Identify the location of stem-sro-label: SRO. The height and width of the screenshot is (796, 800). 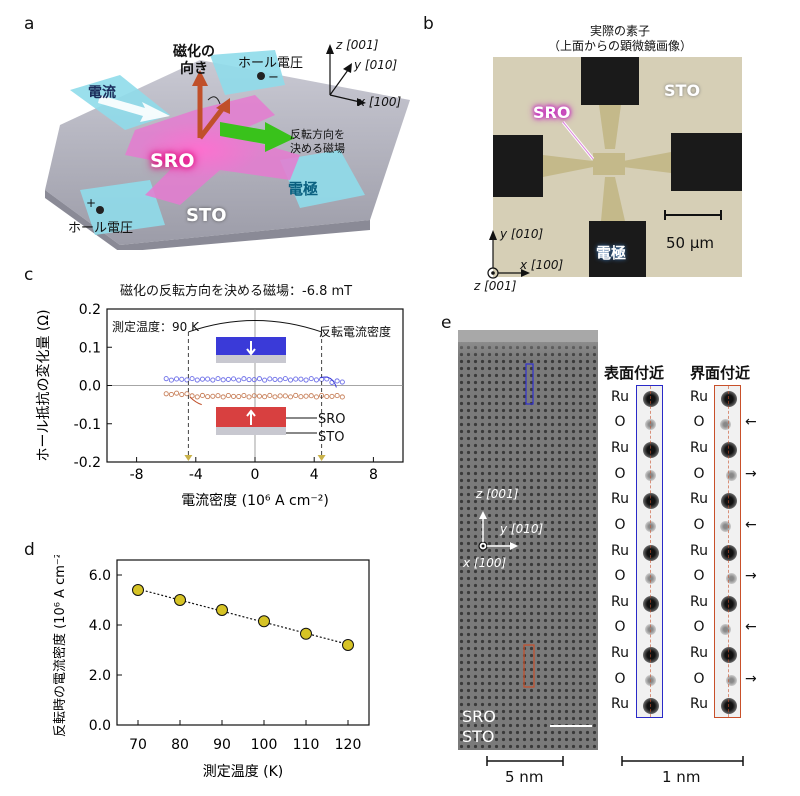
(479, 716).